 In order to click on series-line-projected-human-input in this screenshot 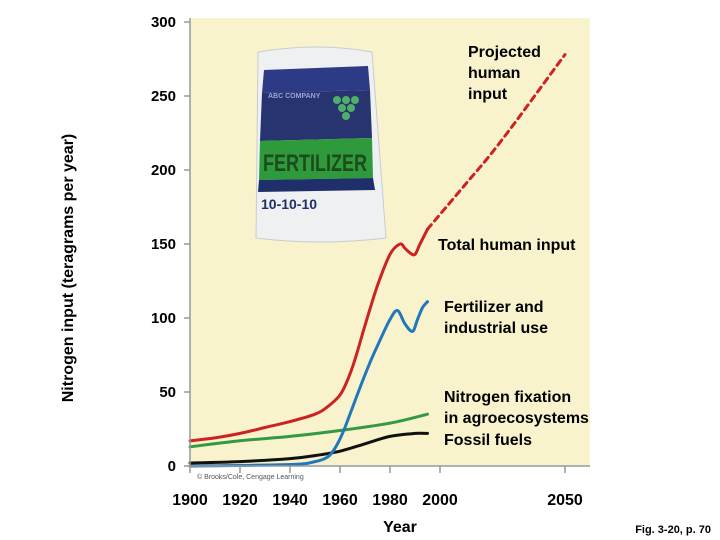, I will do `click(496, 142)`.